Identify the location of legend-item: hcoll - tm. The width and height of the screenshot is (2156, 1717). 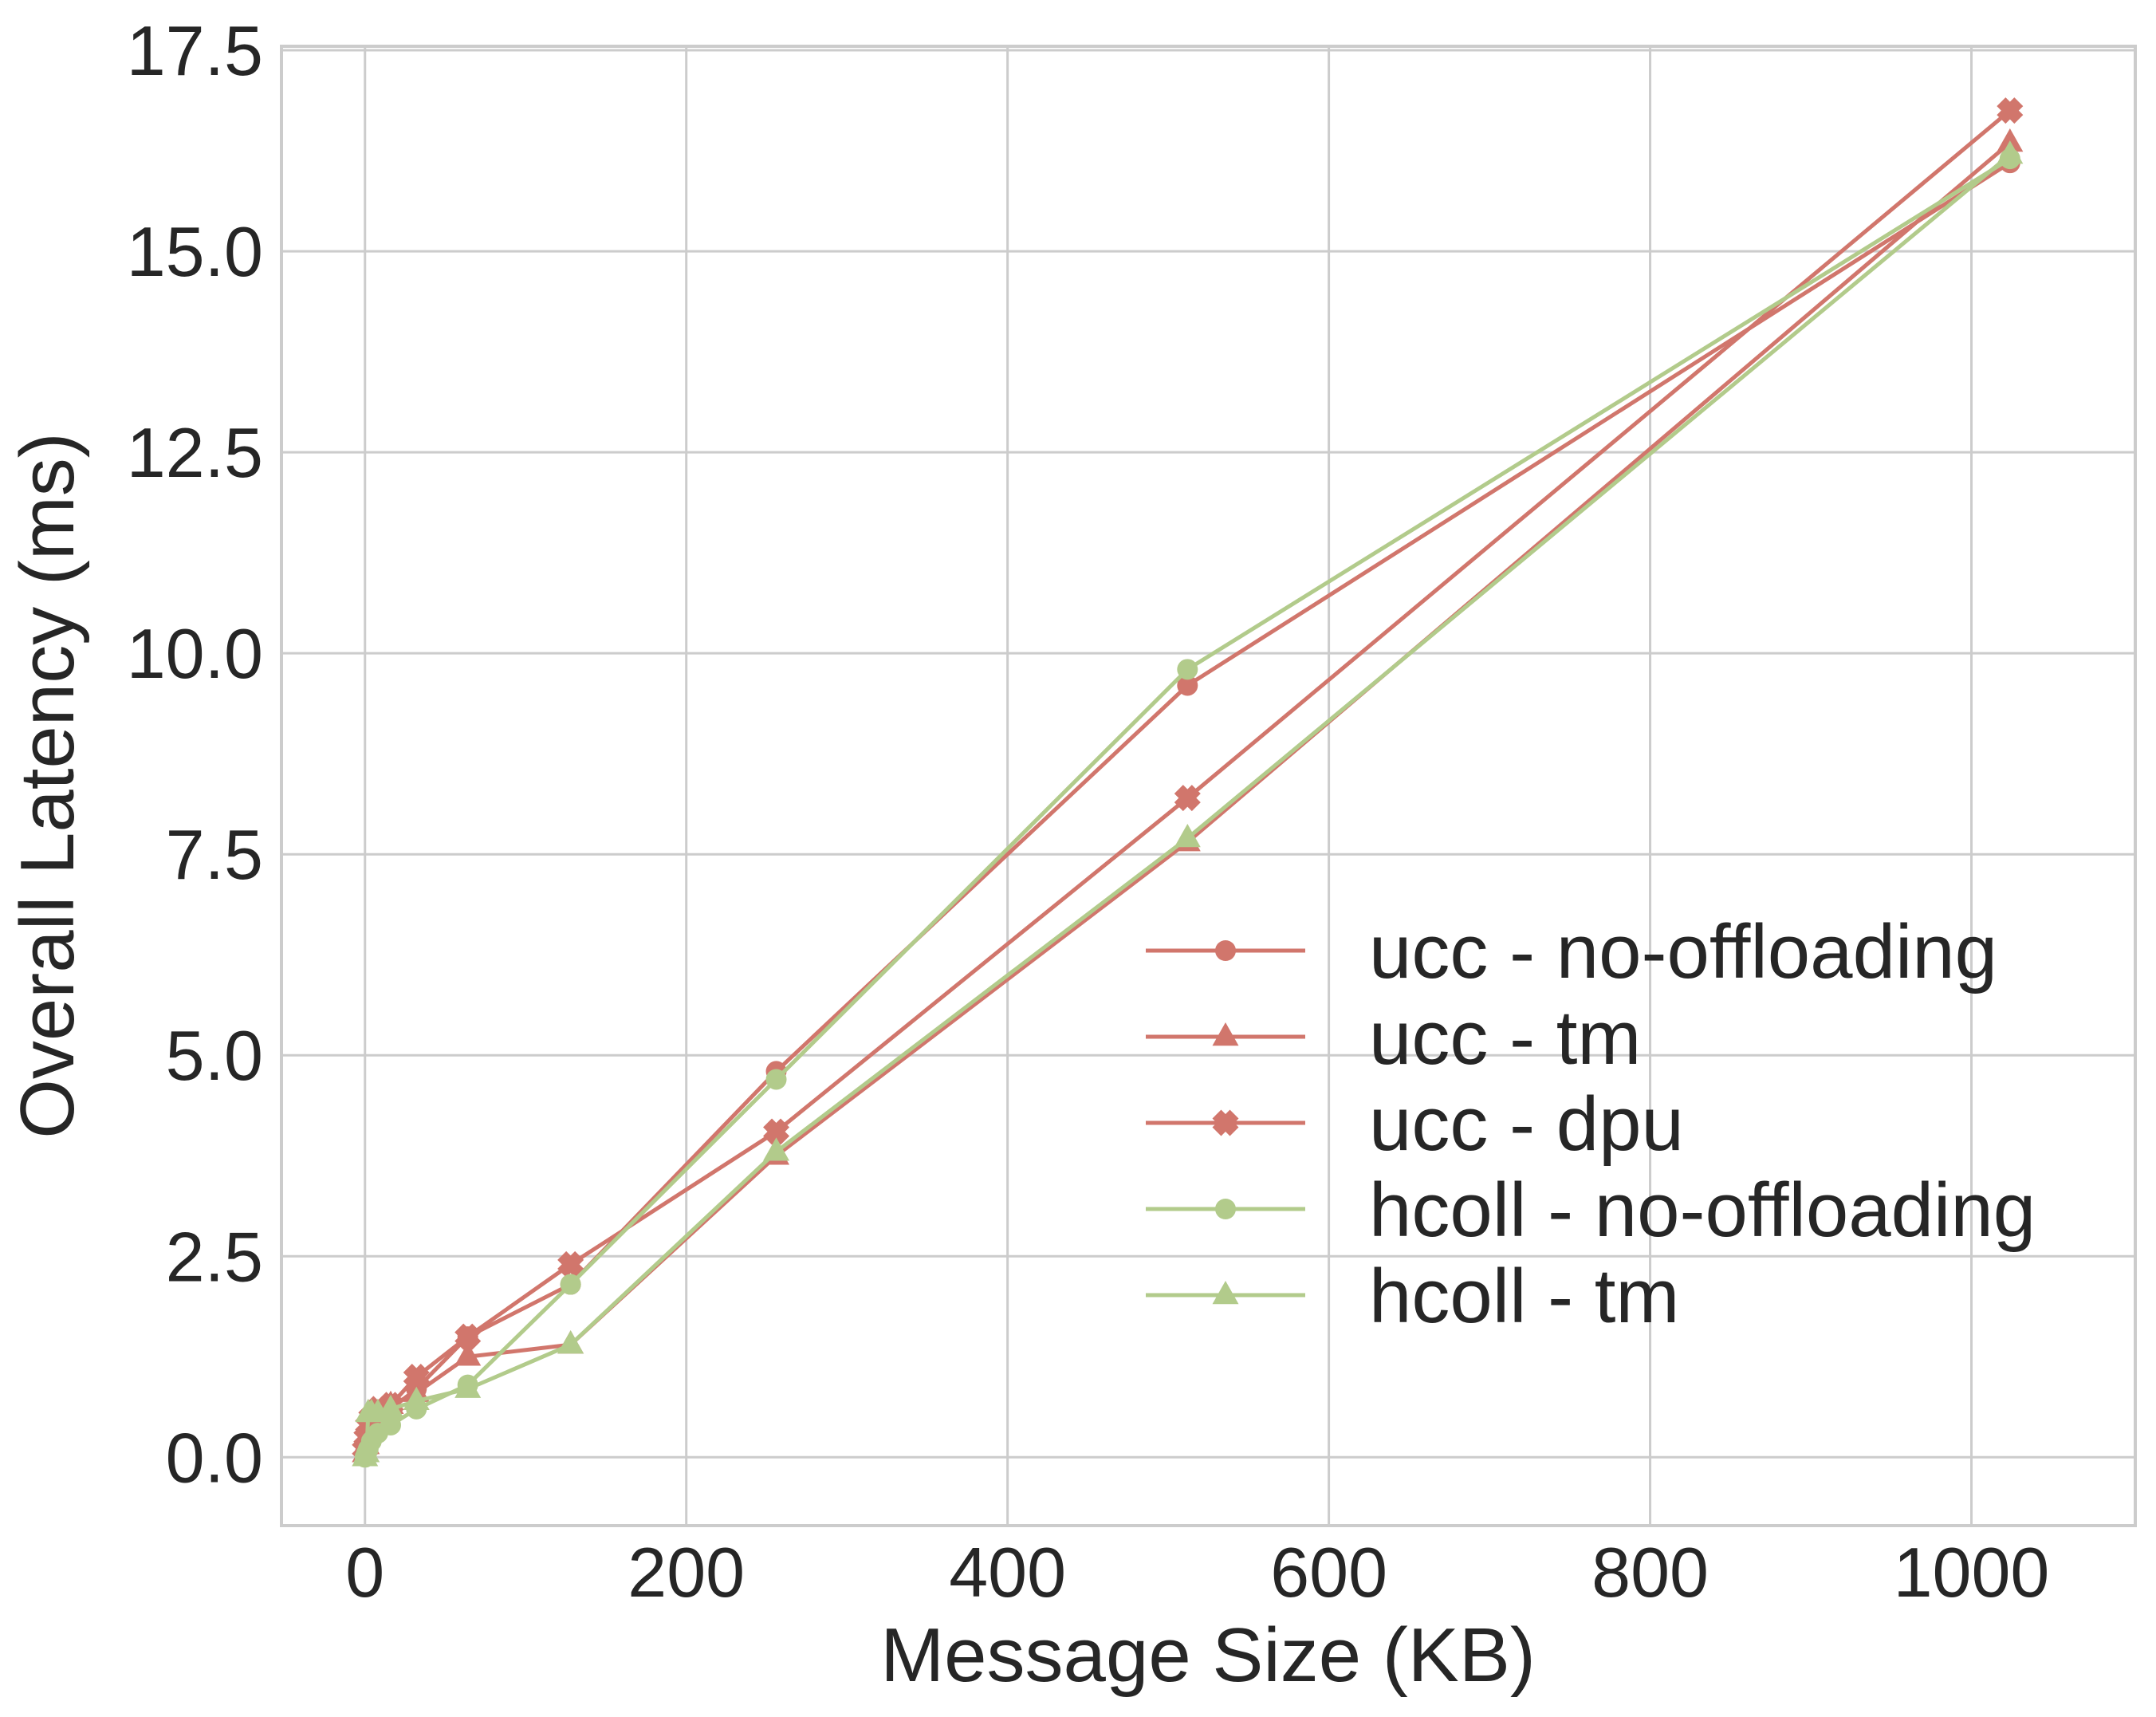
(1413, 1297).